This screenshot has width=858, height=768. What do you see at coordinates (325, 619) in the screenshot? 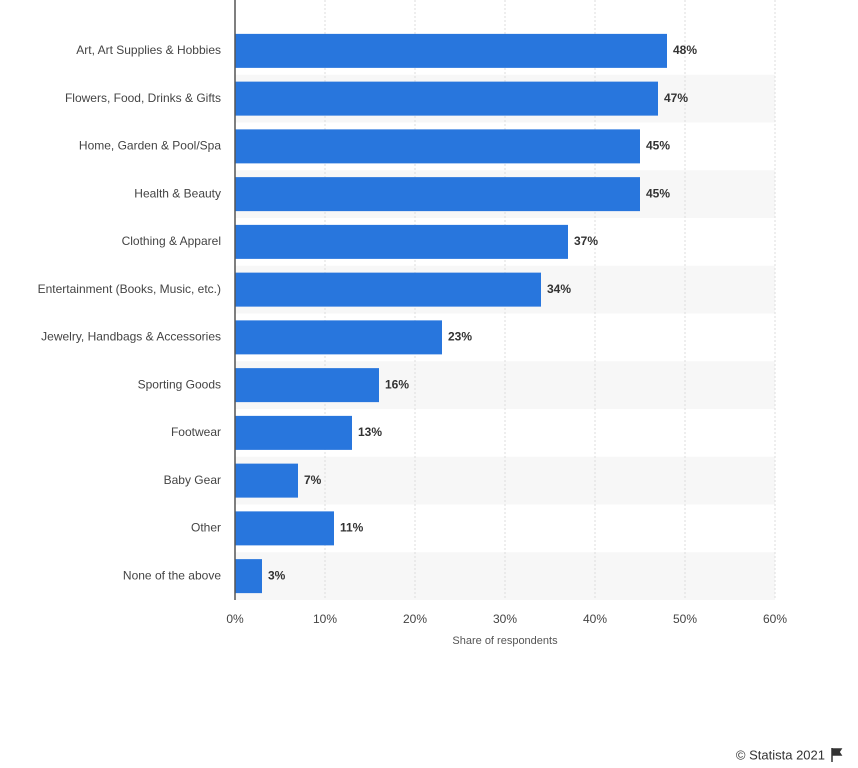
I see `x-tick-label: 10%` at bounding box center [325, 619].